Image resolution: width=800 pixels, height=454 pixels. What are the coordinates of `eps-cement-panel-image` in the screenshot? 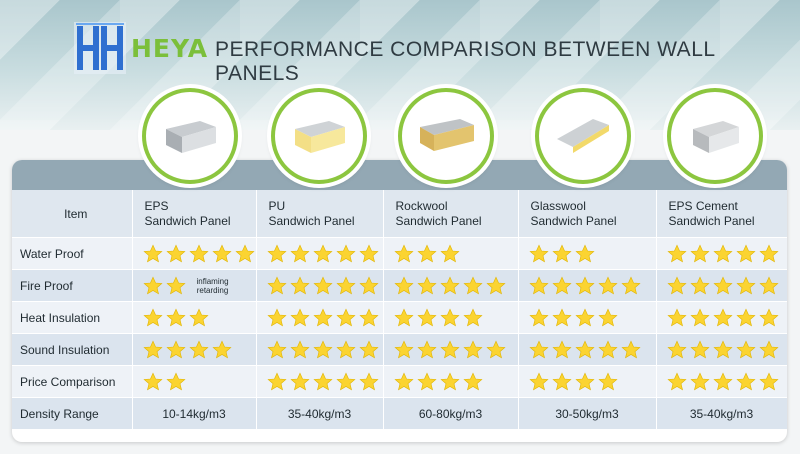 It's located at (715, 136).